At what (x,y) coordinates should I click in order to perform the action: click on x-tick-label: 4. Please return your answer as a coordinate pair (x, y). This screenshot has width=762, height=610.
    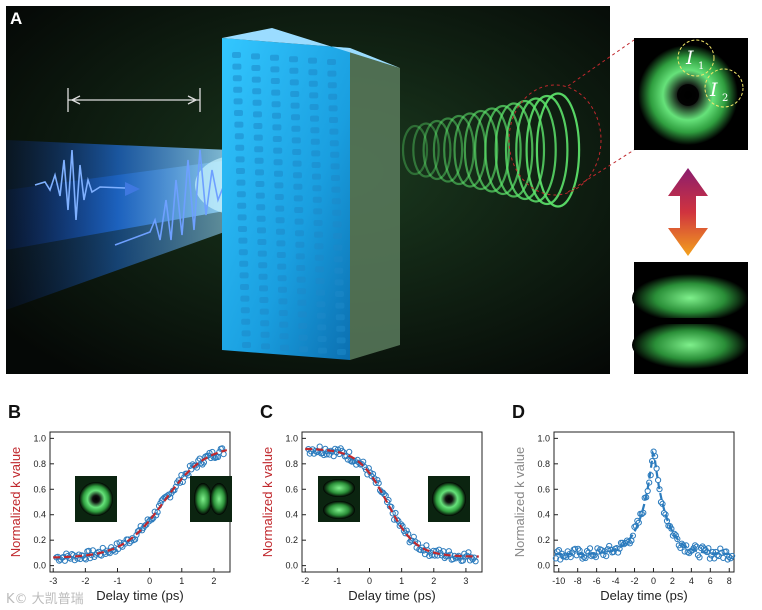
    Looking at the image, I should click on (691, 581).